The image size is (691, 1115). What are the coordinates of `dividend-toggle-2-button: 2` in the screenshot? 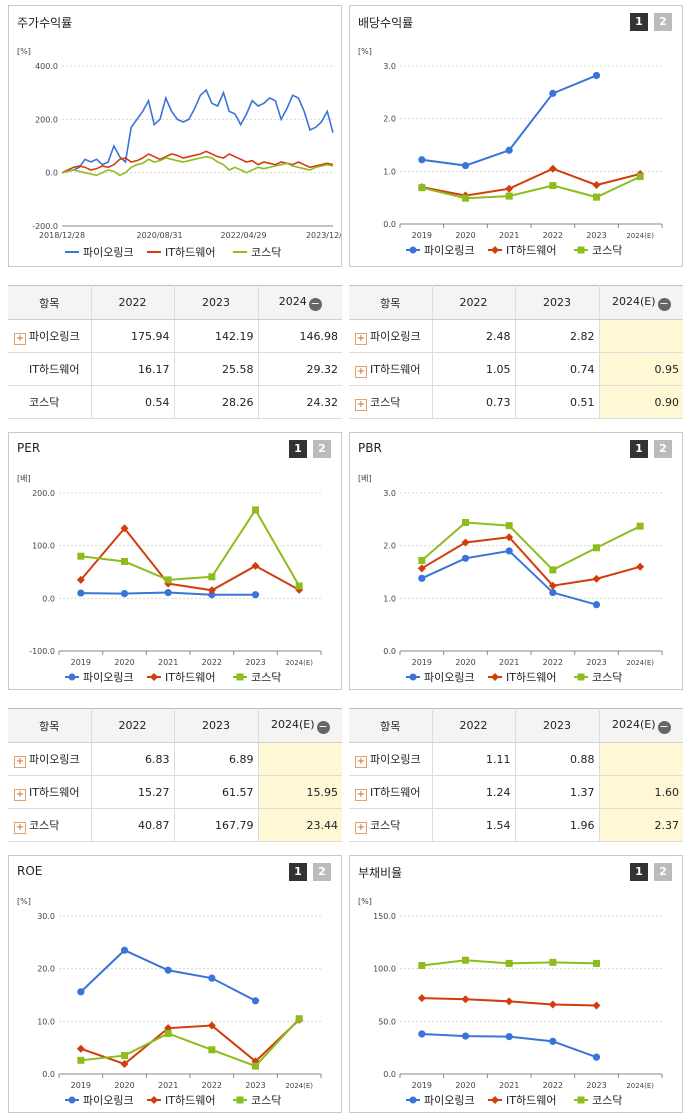 It's located at (663, 22).